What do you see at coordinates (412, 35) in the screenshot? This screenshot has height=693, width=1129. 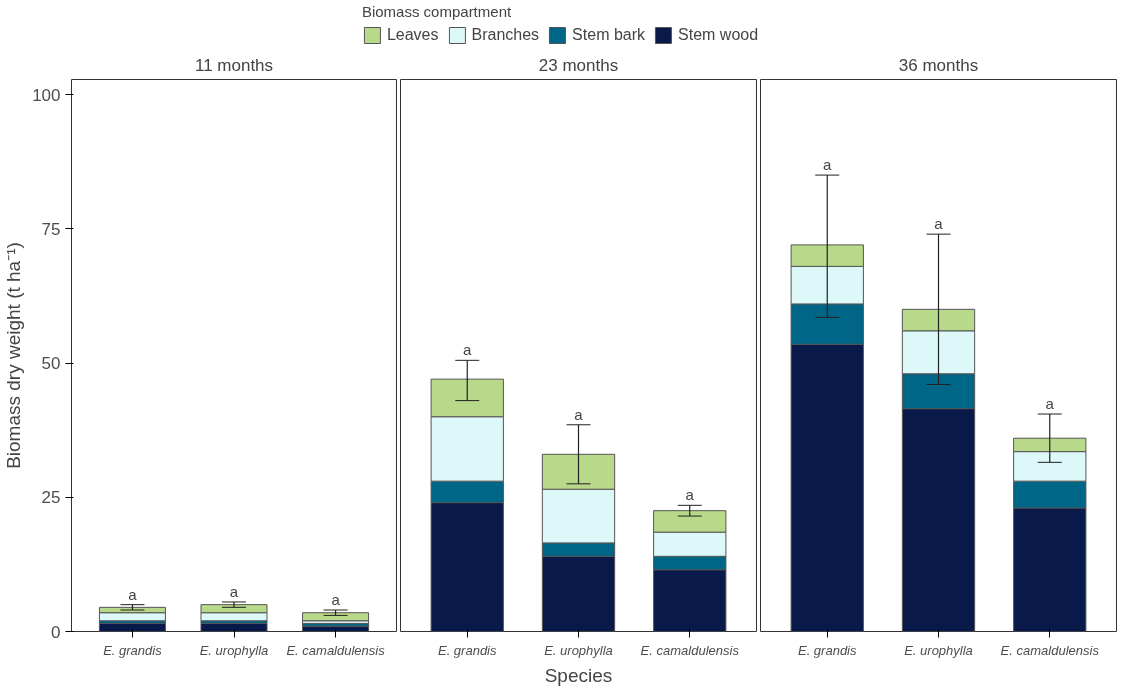 I see `legend-label: Leaves` at bounding box center [412, 35].